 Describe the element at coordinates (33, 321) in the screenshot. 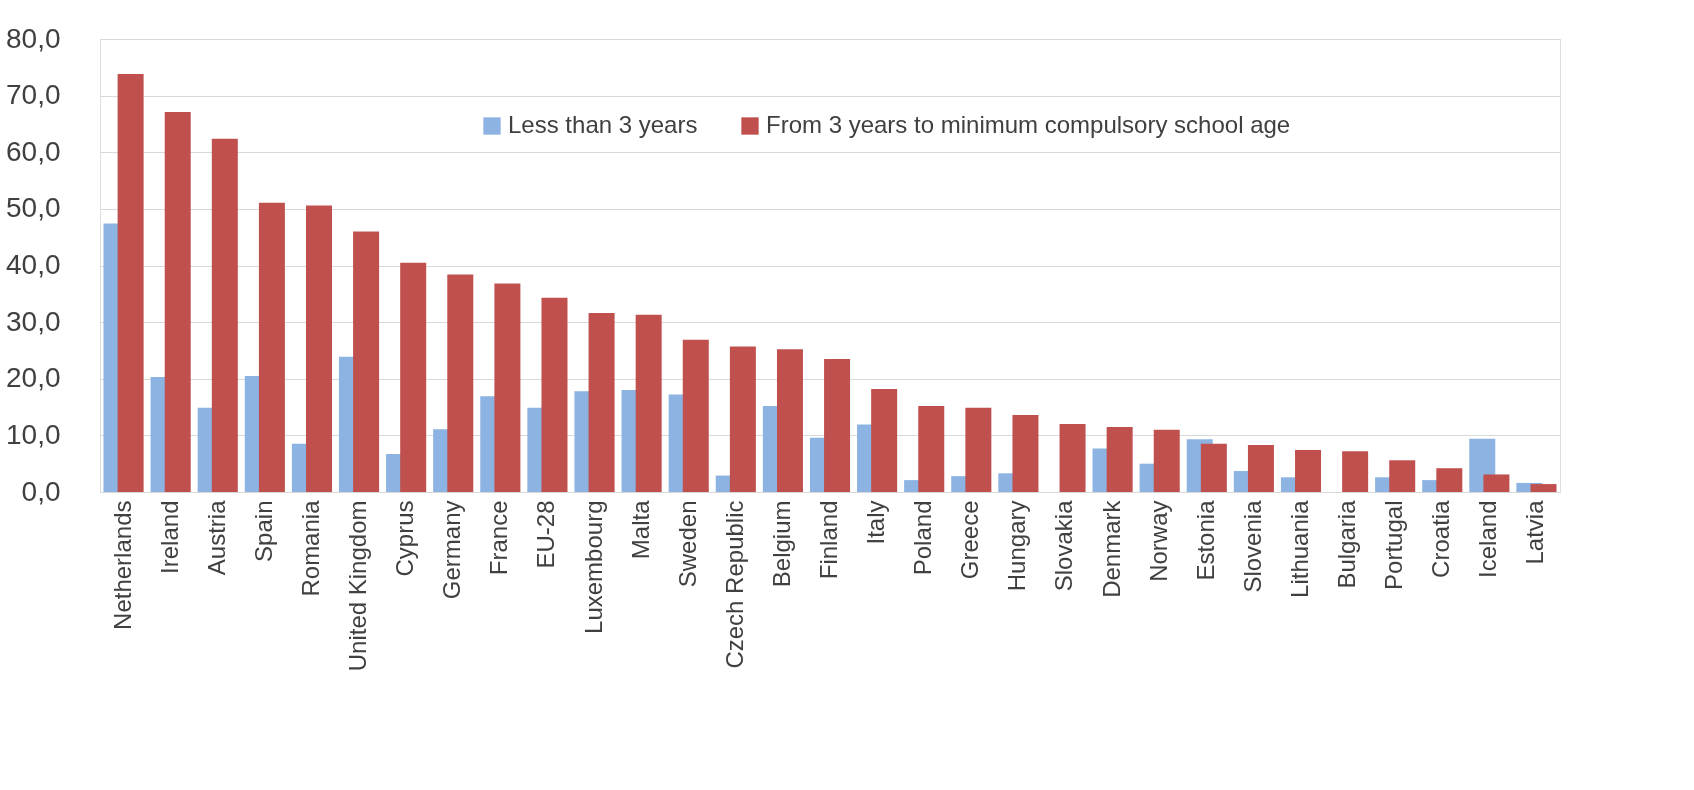

I see `y-tick-label: 30,0` at that location.